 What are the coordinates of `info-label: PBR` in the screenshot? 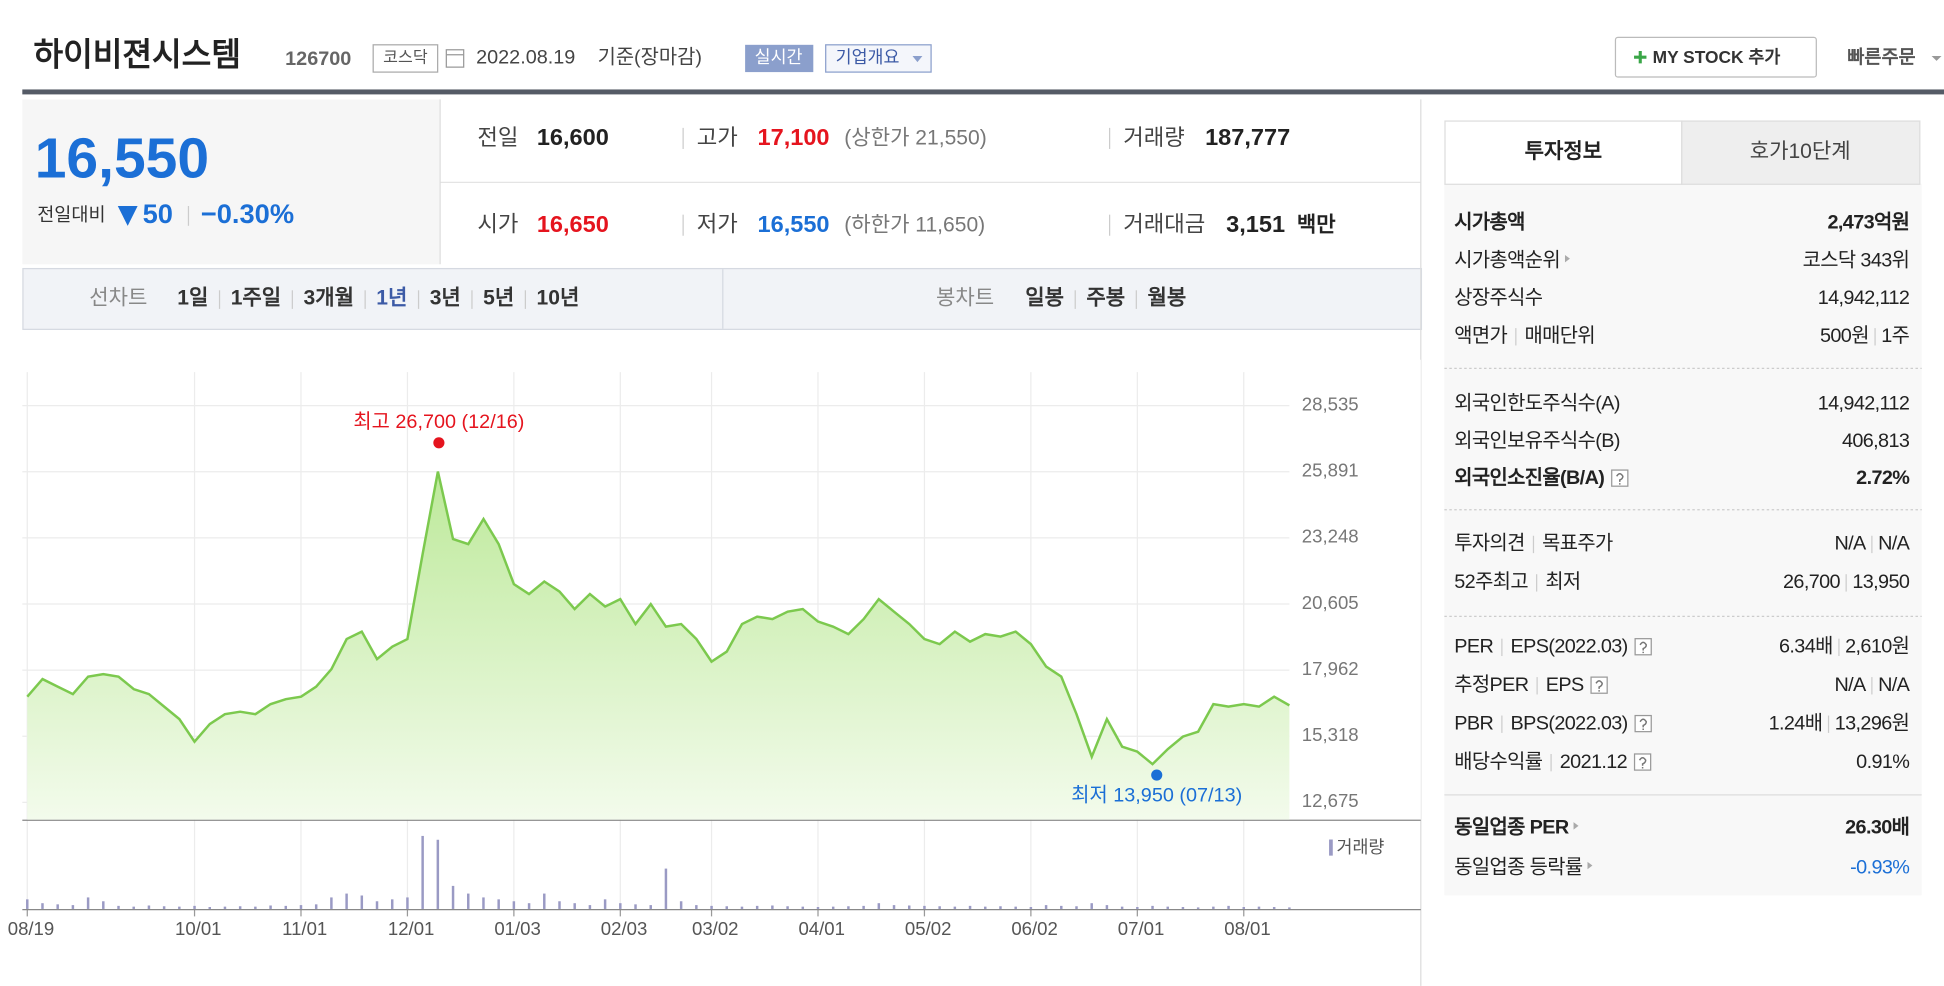 It's located at (1473, 723).